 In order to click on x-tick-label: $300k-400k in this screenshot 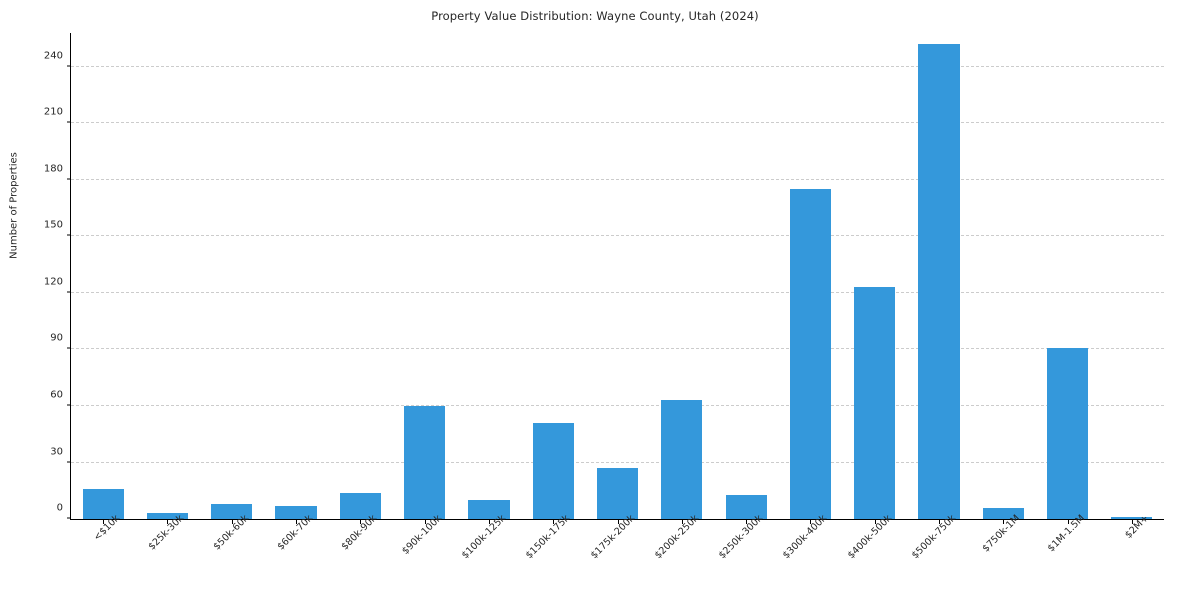, I will do `click(799, 544)`.